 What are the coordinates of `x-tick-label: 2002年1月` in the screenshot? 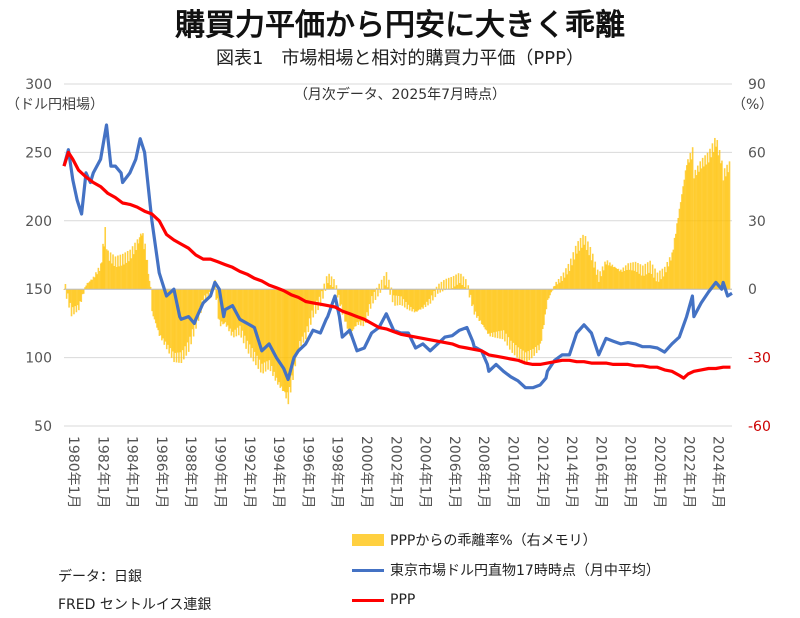 It's located at (395, 472).